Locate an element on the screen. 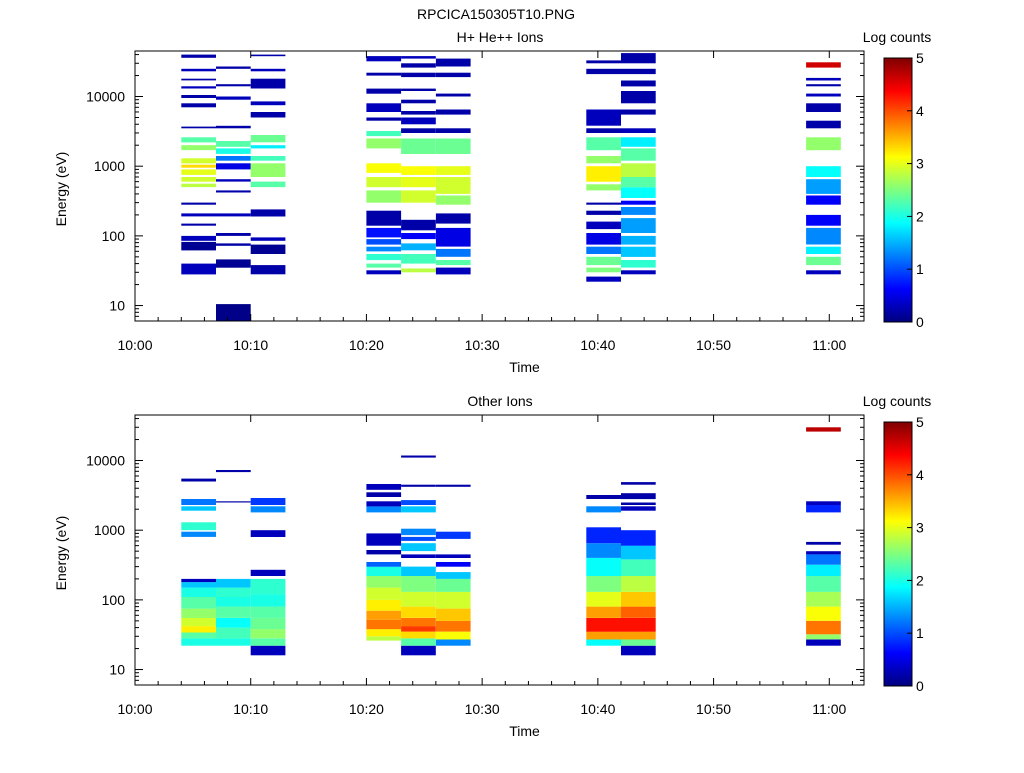 The image size is (1024, 773). y-axis-label: Energy (eV) is located at coordinates (61, 553).